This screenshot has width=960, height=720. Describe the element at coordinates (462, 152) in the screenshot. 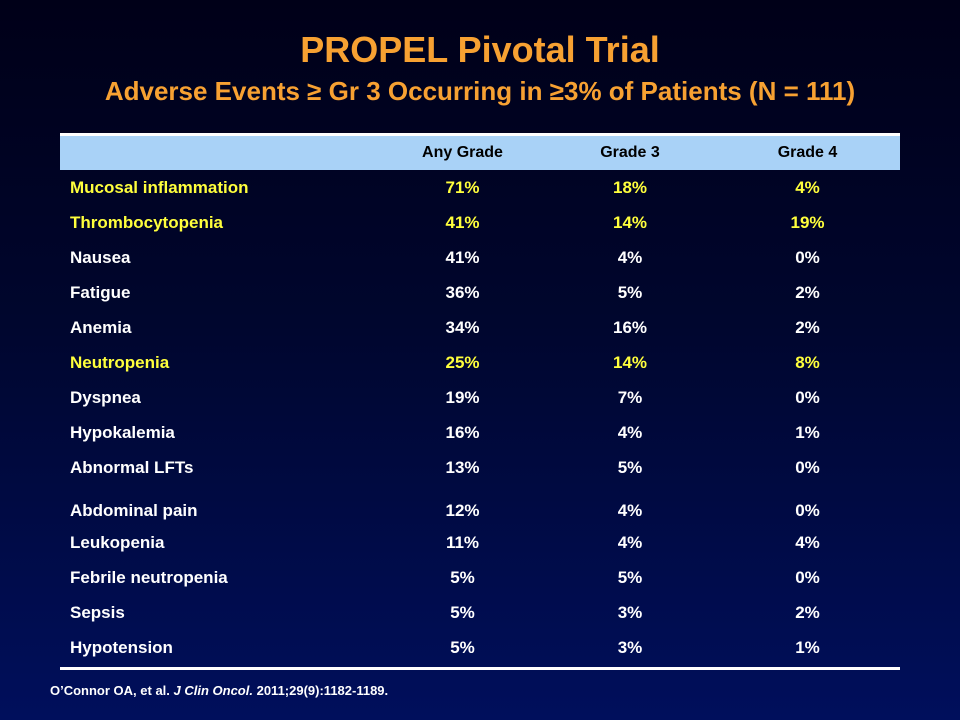

I see `header-any-grade: Any Grade` at that location.